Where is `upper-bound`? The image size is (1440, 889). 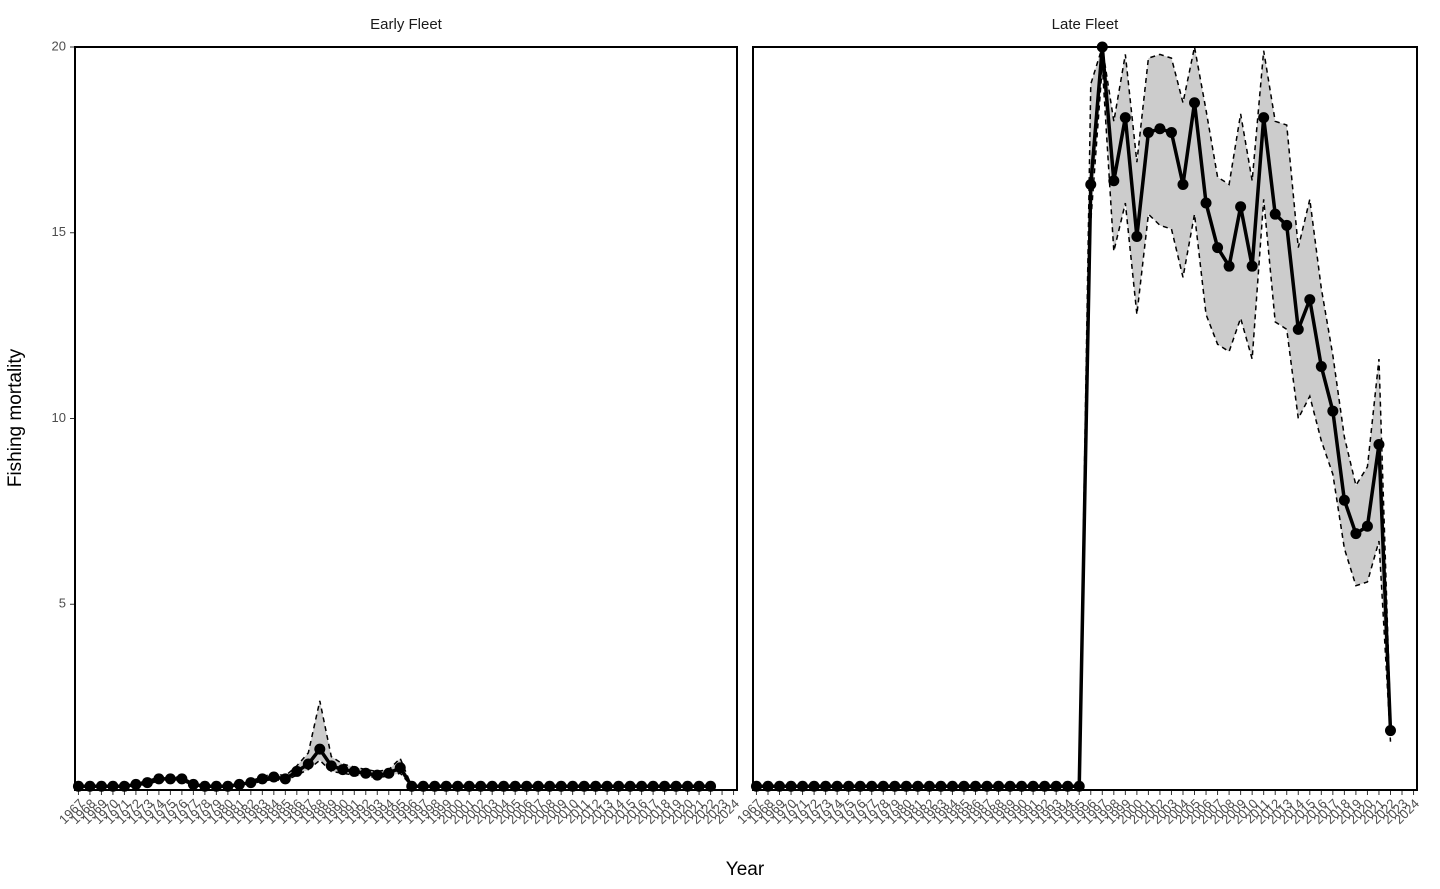
upper-bound is located at coordinates (394, 744).